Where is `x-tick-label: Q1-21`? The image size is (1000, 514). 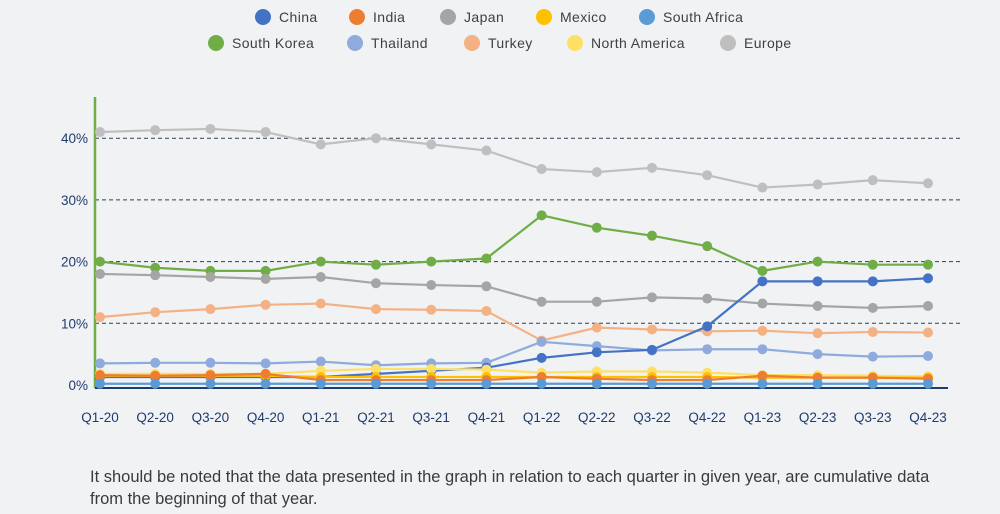
x-tick-label: Q1-21 is located at coordinates (321, 417).